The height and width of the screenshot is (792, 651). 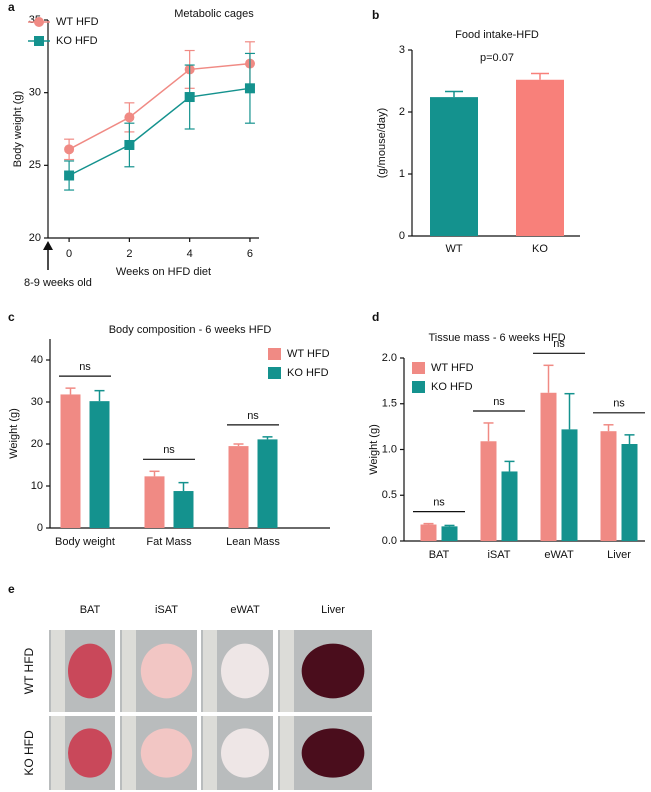 What do you see at coordinates (498, 555) in the screenshot?
I see `x-tick-label: iSAT` at bounding box center [498, 555].